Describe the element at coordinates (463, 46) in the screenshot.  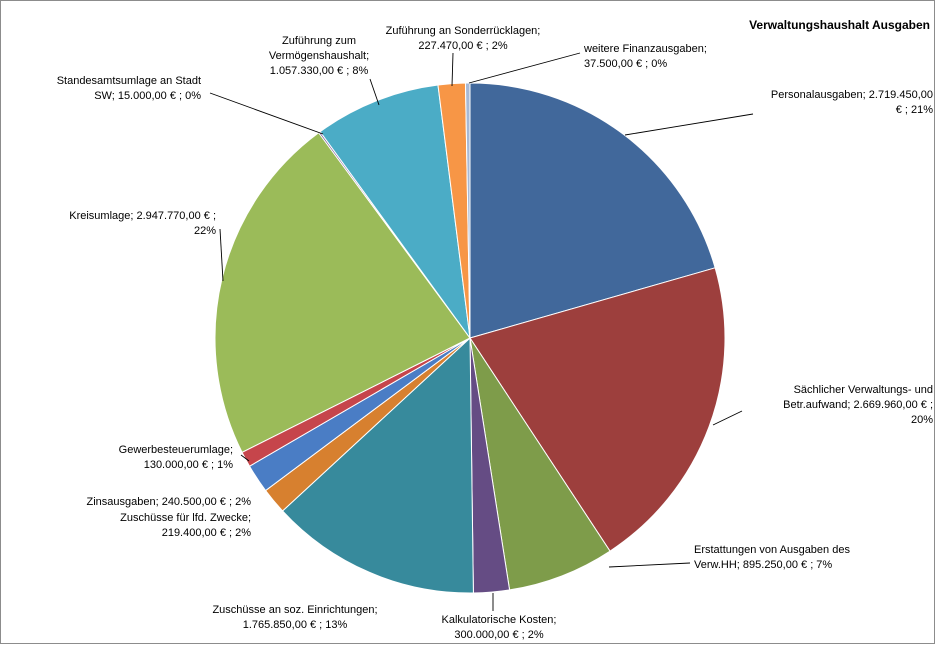
I see `data-label-line: 227.470,00 € ; 2%` at that location.